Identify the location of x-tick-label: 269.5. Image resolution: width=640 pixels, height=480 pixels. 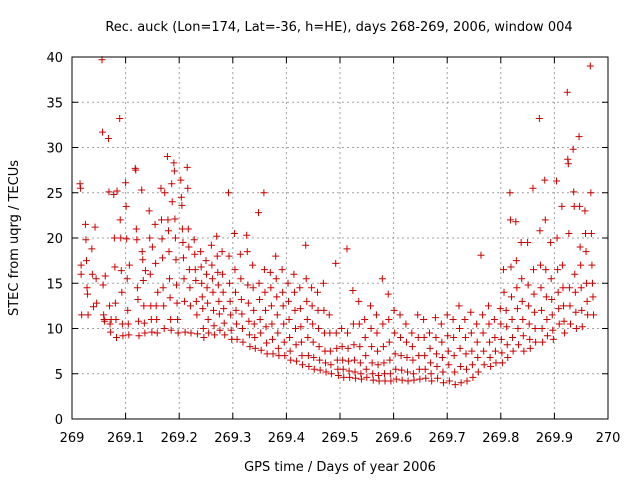
(339, 438).